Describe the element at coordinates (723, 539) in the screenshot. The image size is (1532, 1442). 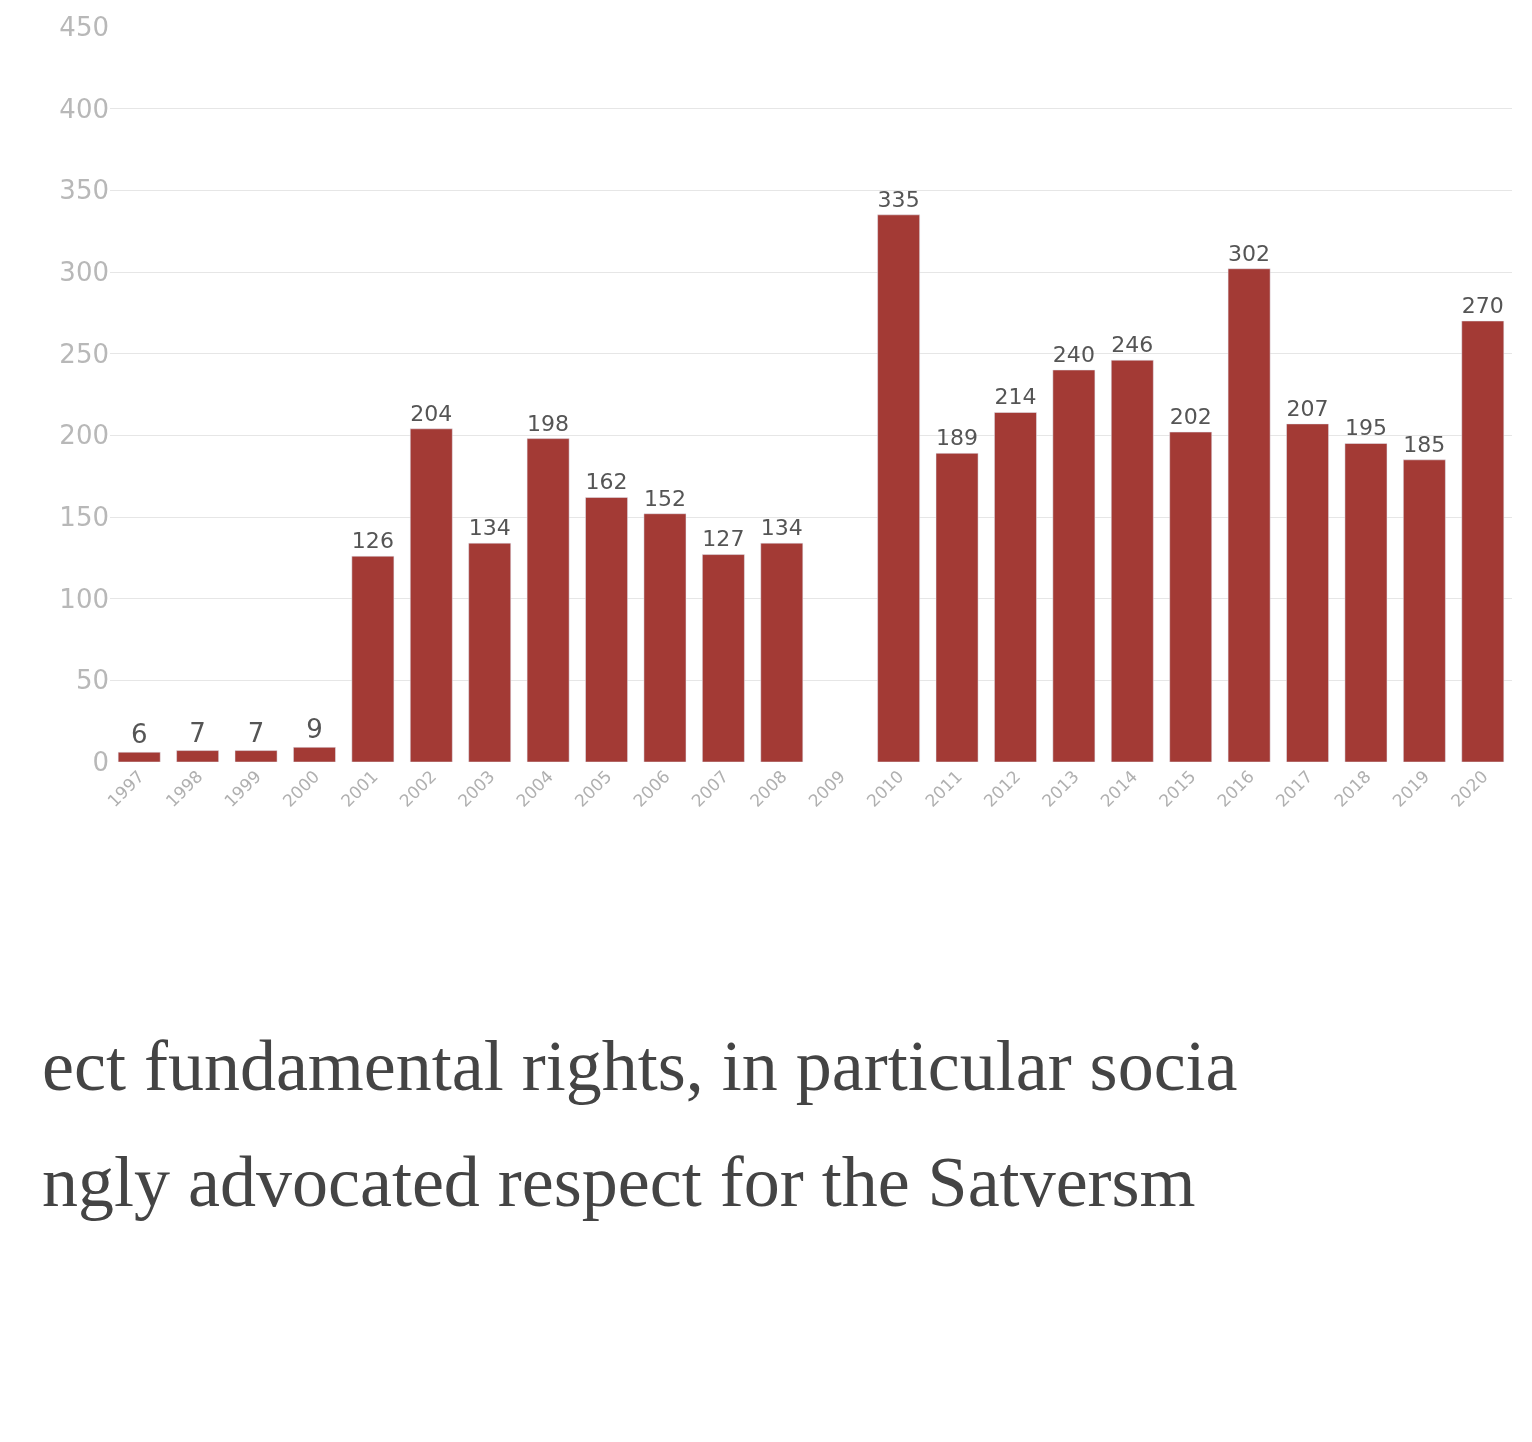
I see `data-label: 127` at that location.